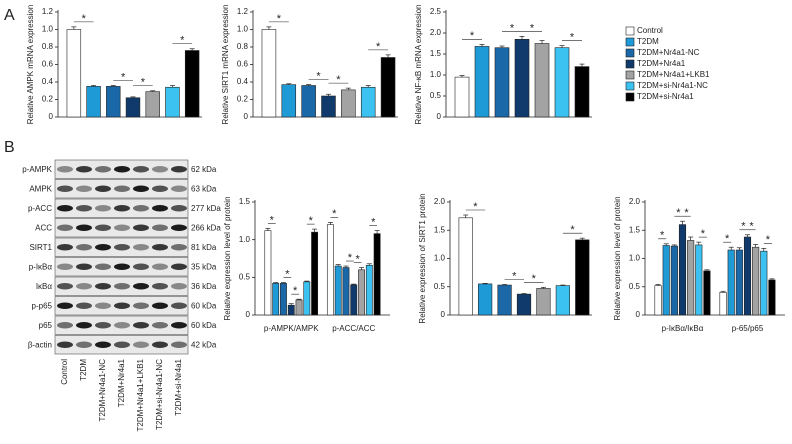  I want to click on lane-label: T2DM+Nr4a1, so click(121, 382).